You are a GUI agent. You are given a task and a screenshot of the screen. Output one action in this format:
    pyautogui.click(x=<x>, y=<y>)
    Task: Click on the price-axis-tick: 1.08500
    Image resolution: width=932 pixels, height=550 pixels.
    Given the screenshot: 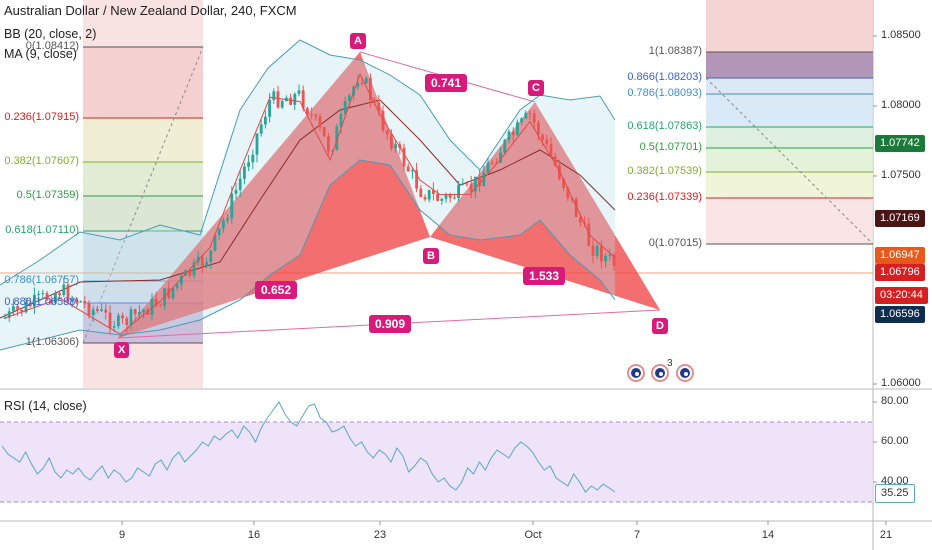 What is the action you would take?
    pyautogui.click(x=901, y=35)
    